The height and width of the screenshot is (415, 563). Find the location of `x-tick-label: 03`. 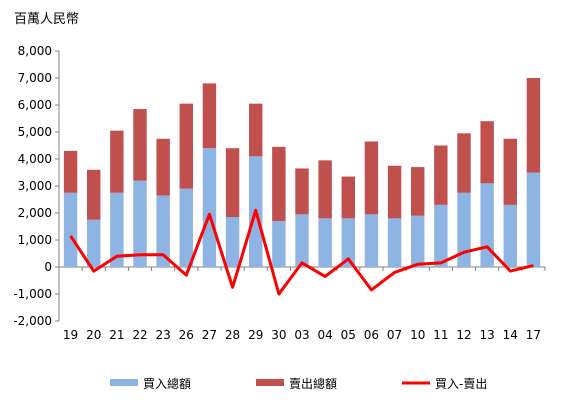

x-tick-label: 03 is located at coordinates (301, 335).